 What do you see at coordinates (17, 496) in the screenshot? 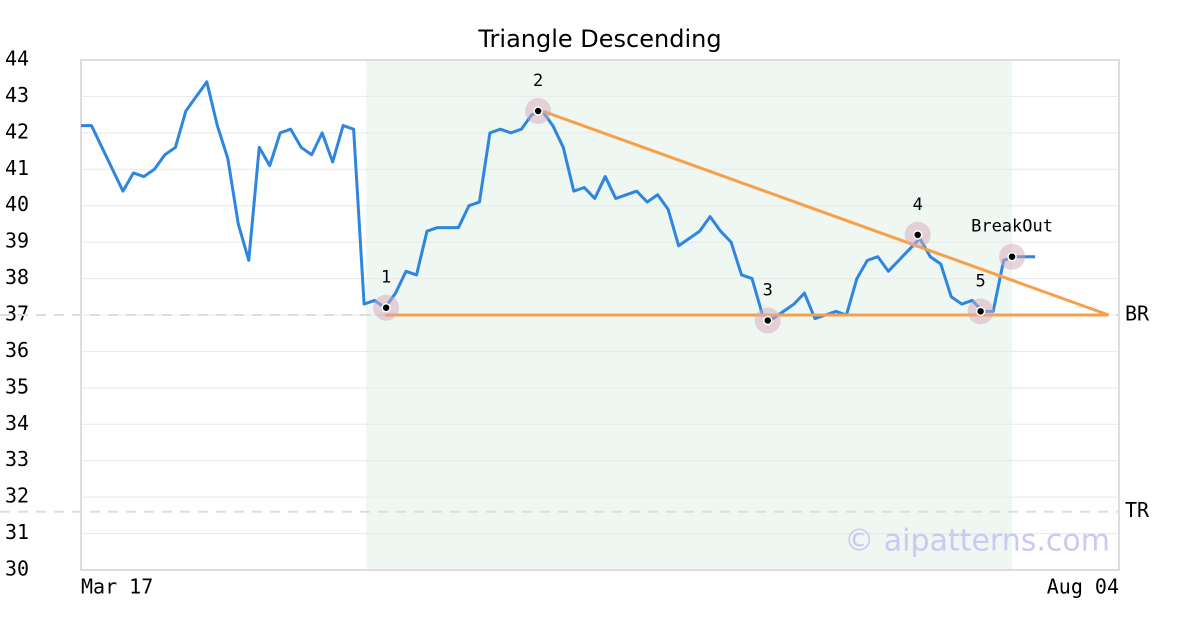
I see `y-tick-label: 32` at bounding box center [17, 496].